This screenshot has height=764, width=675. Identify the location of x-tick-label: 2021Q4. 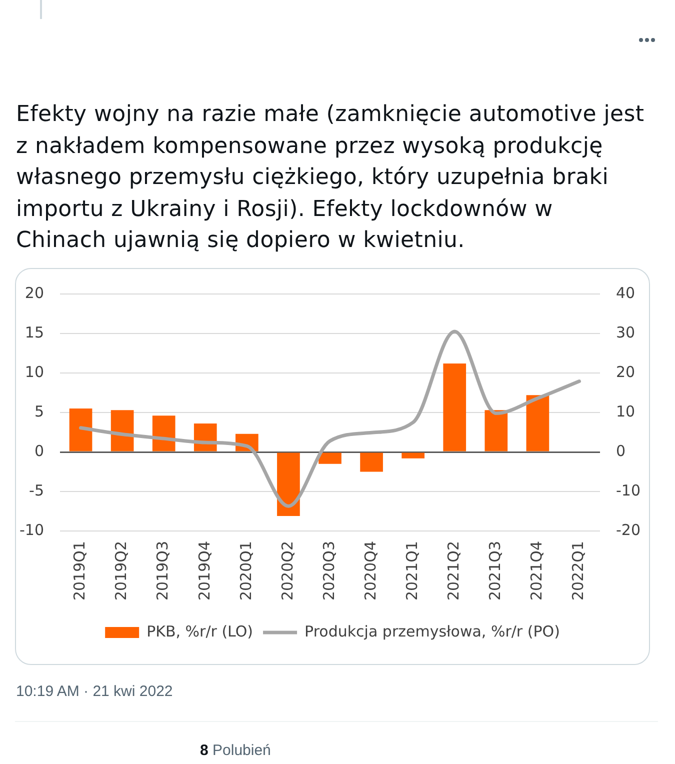
(537, 571).